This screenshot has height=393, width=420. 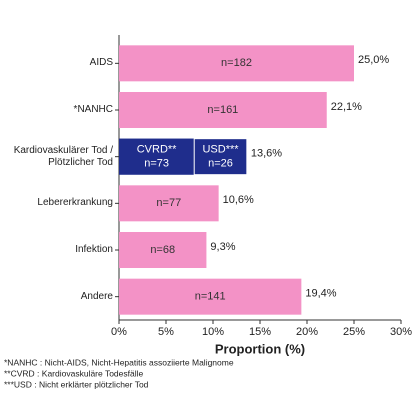 I want to click on category-label: Andere, so click(x=96, y=296).